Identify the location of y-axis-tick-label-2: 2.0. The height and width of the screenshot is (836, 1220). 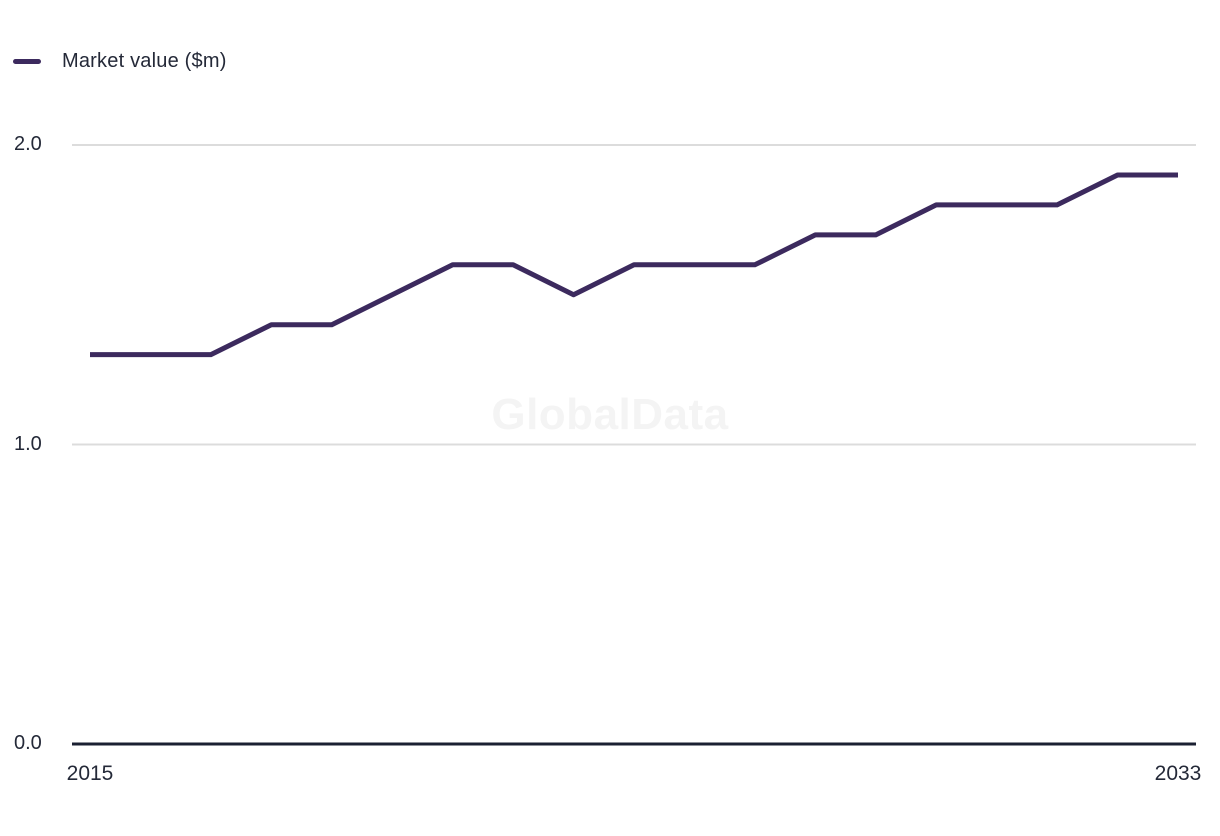
(28, 144).